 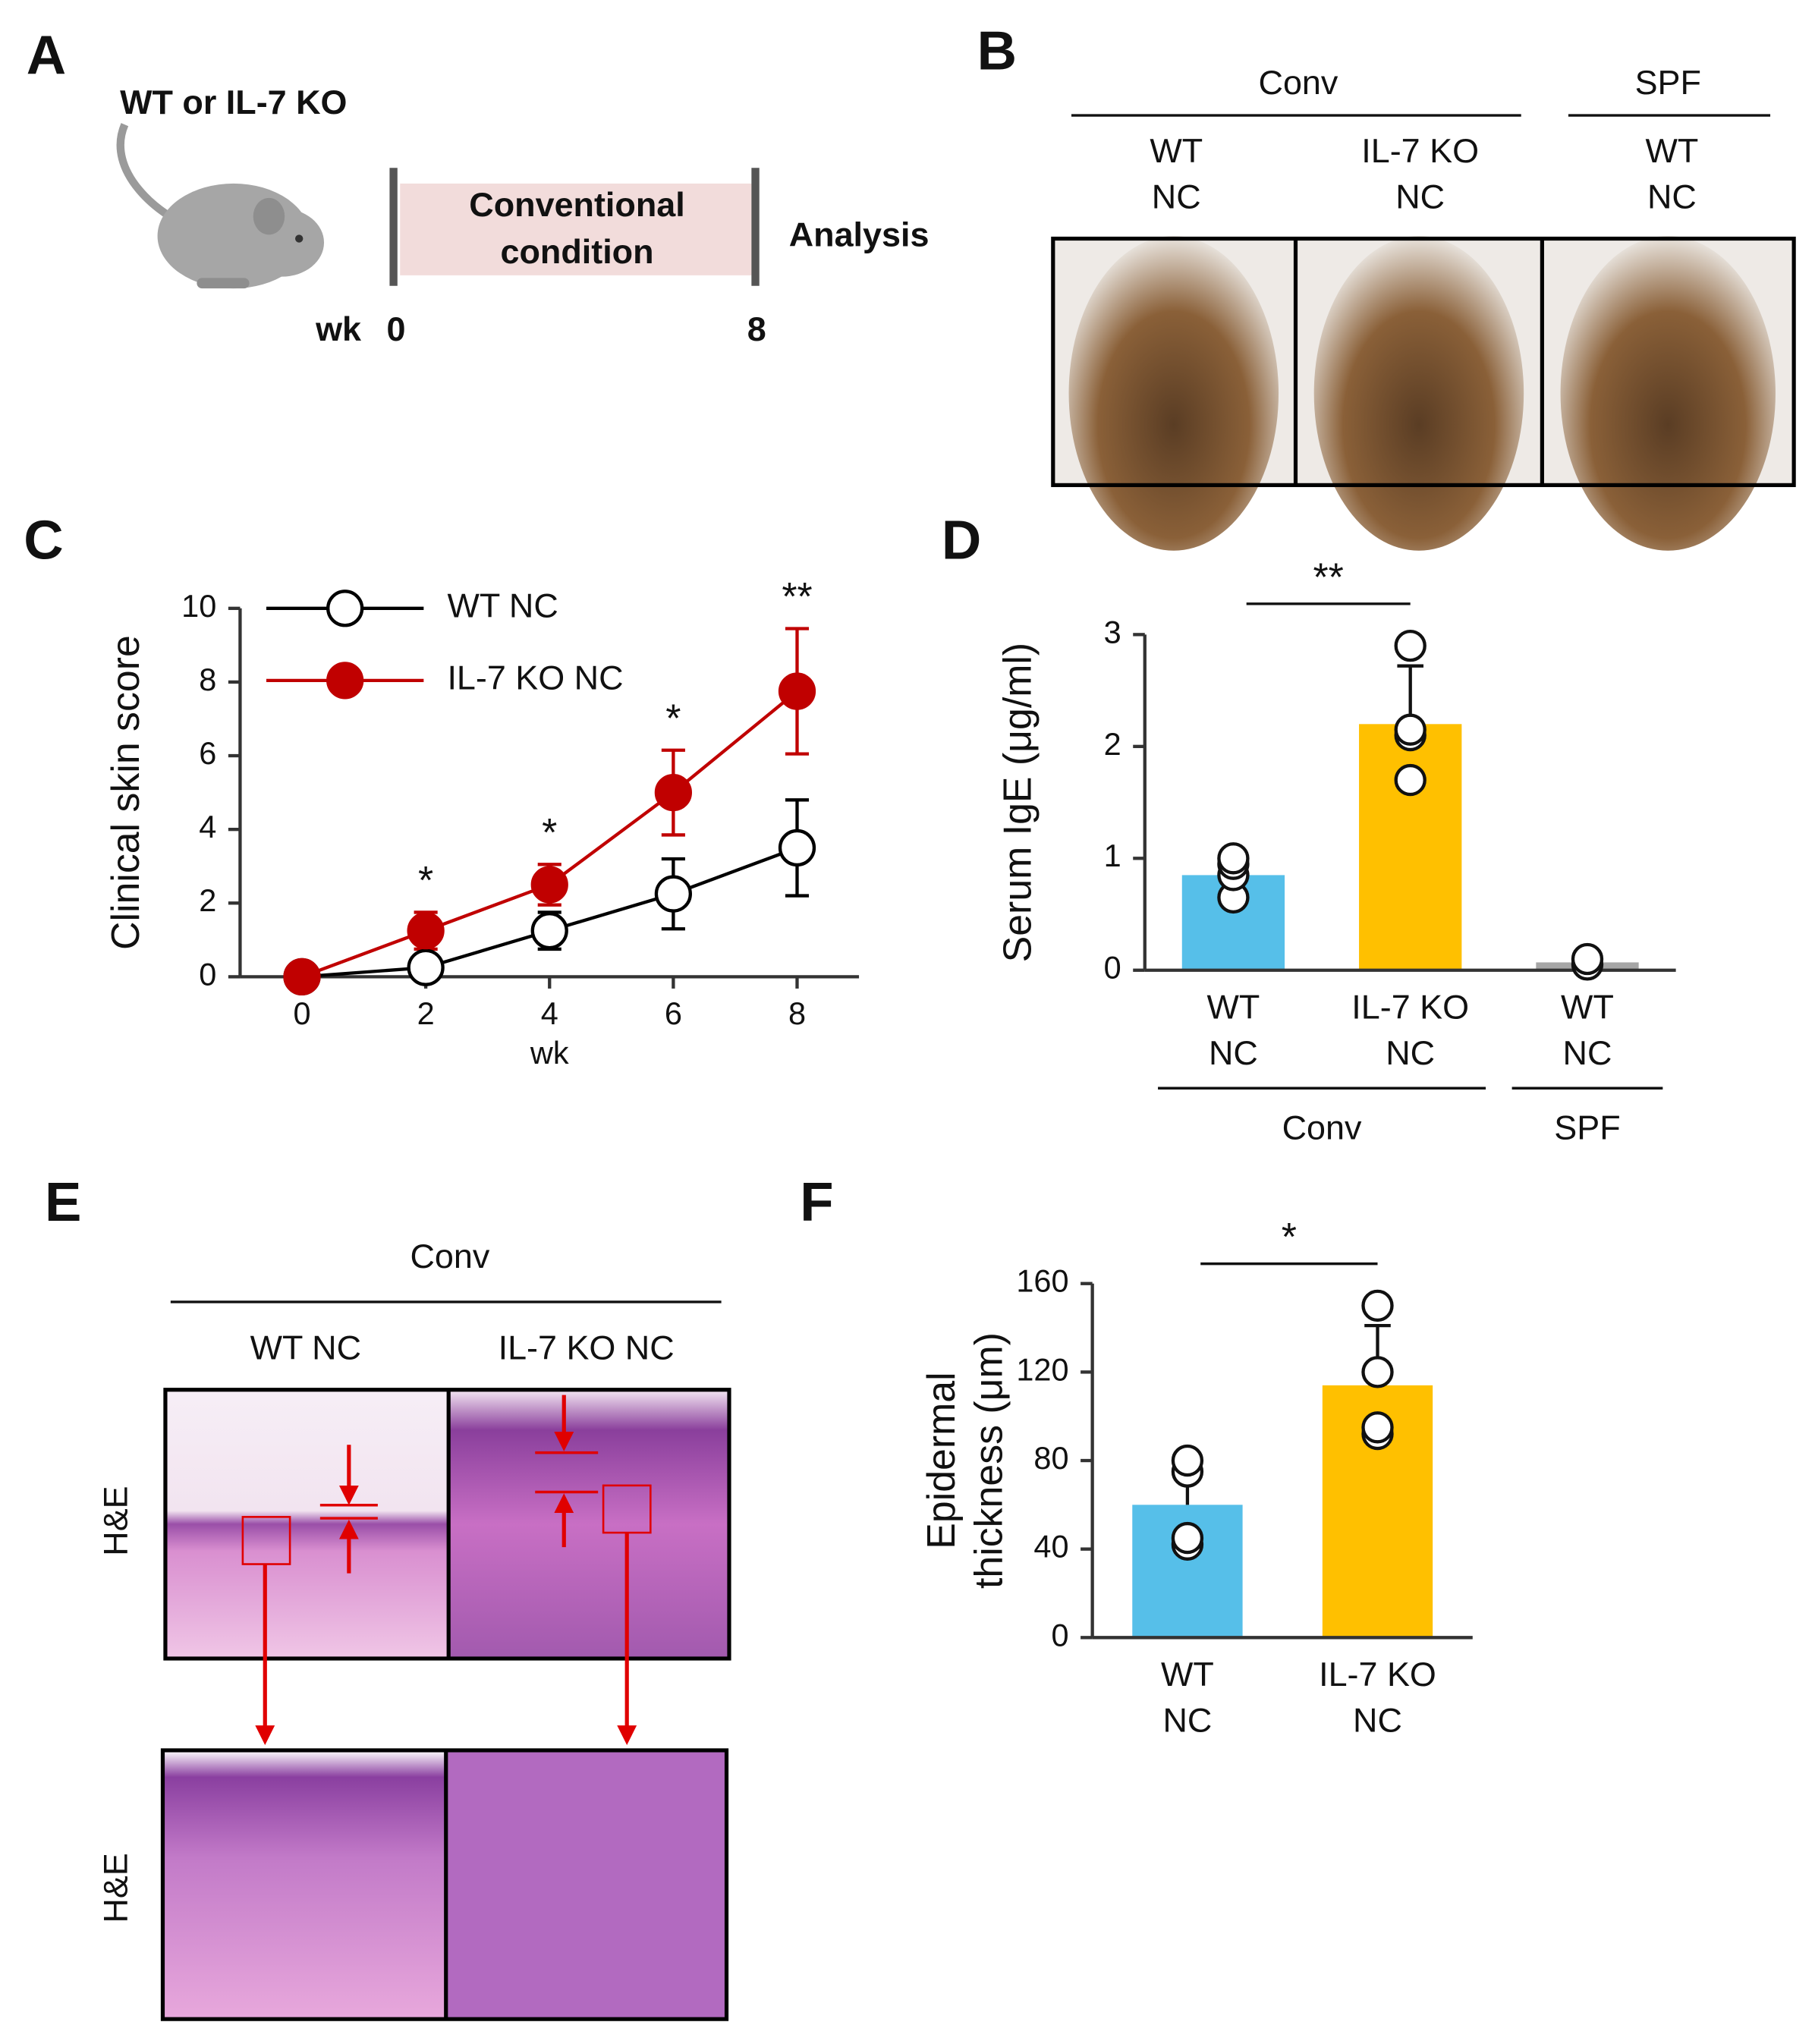 What do you see at coordinates (207, 826) in the screenshot?
I see `y-tick-label: 4` at bounding box center [207, 826].